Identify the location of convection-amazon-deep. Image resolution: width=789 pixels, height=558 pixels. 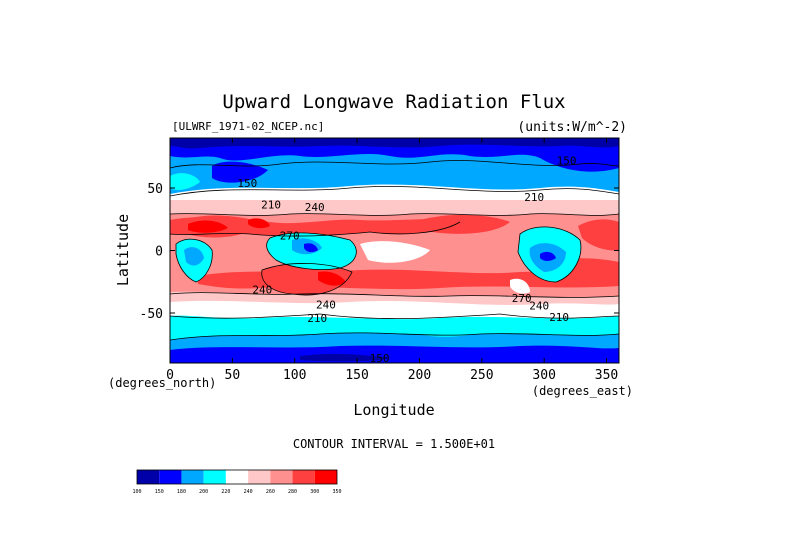
(548, 256).